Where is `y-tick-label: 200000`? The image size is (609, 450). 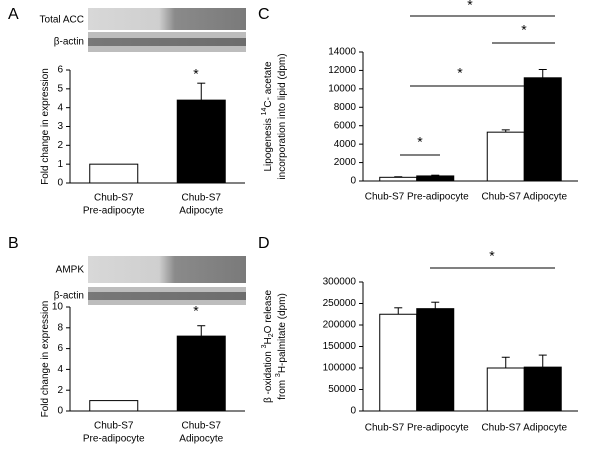 y-tick-label: 200000 is located at coordinates (340, 325).